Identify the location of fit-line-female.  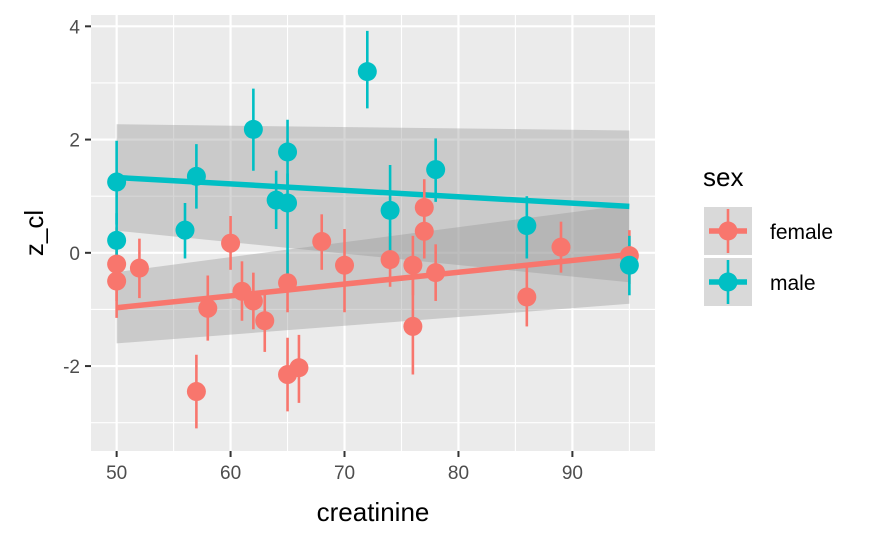
(373, 281).